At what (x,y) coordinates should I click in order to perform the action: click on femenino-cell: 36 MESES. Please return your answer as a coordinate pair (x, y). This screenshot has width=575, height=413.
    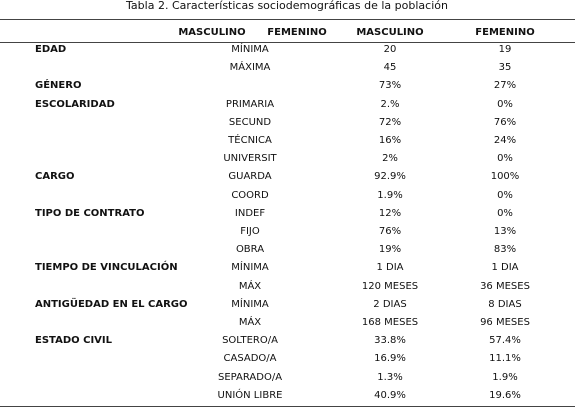
    Looking at the image, I should click on (505, 286).